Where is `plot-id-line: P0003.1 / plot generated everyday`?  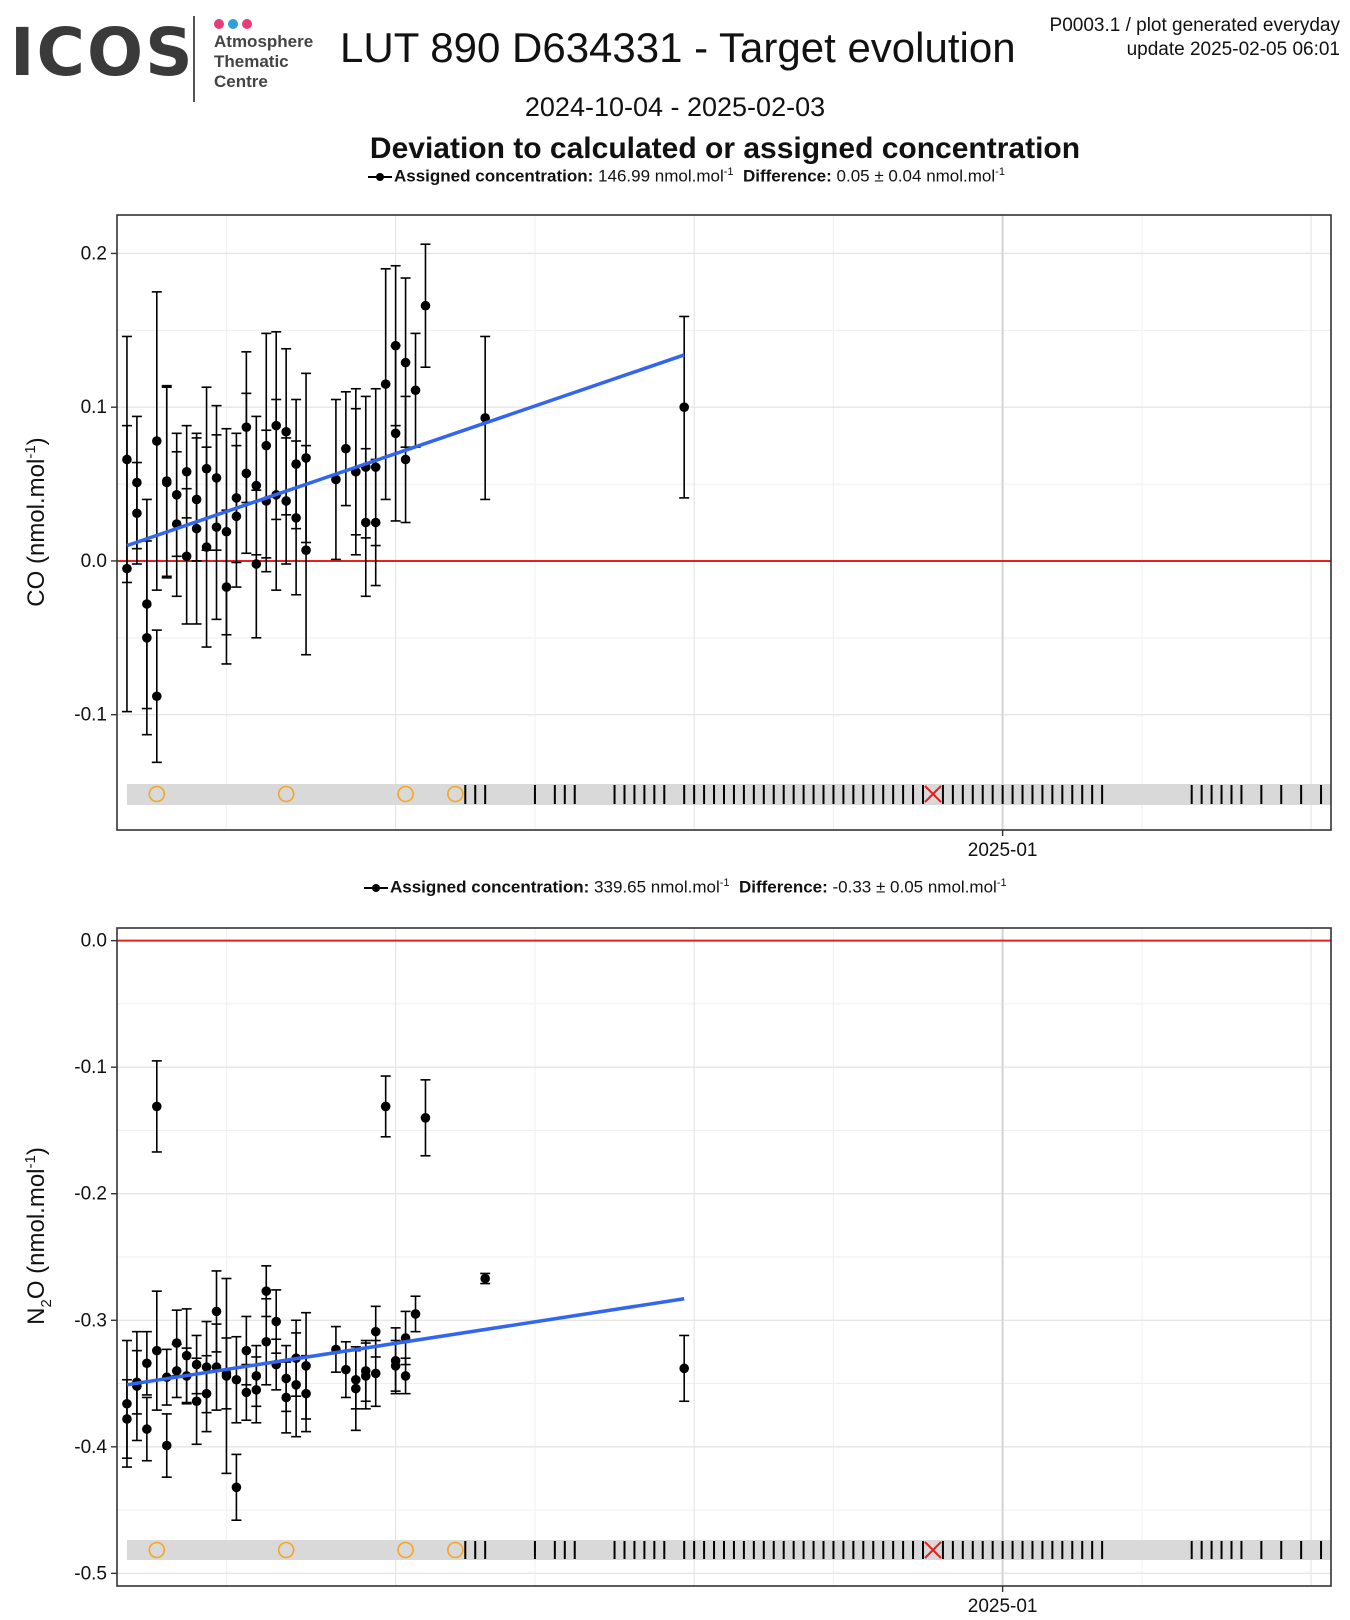 plot-id-line: P0003.1 / plot generated everyday is located at coordinates (1194, 25).